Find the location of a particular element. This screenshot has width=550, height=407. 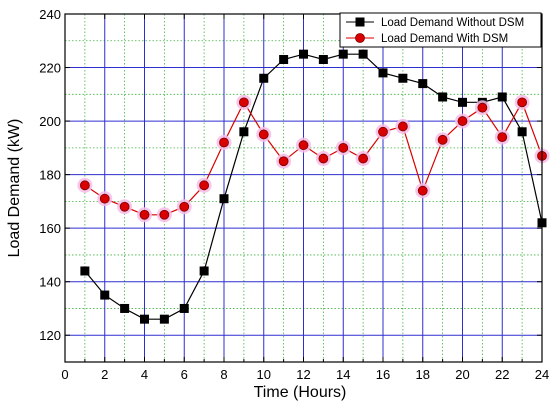

x-tick-label: 10 is located at coordinates (264, 374).